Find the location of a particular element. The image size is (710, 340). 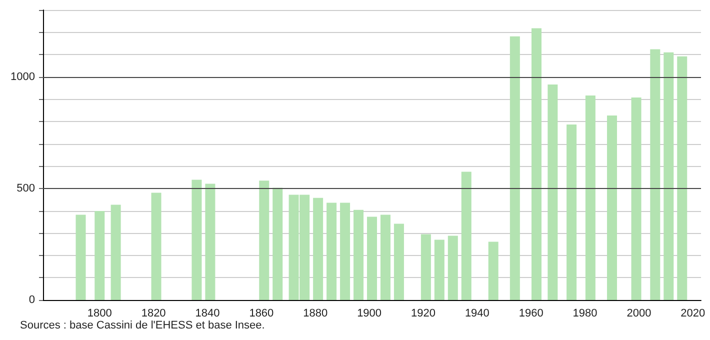

x-tick-label: 1840 is located at coordinates (207, 314).